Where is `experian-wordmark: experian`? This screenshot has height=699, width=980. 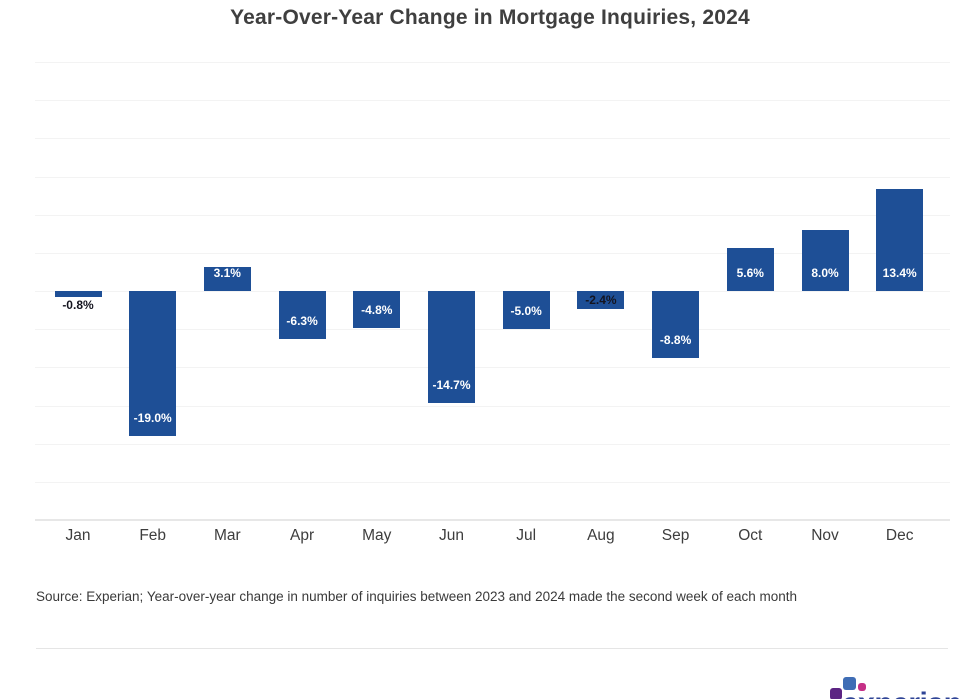
experian-wordmark: experian is located at coordinates (902, 694).